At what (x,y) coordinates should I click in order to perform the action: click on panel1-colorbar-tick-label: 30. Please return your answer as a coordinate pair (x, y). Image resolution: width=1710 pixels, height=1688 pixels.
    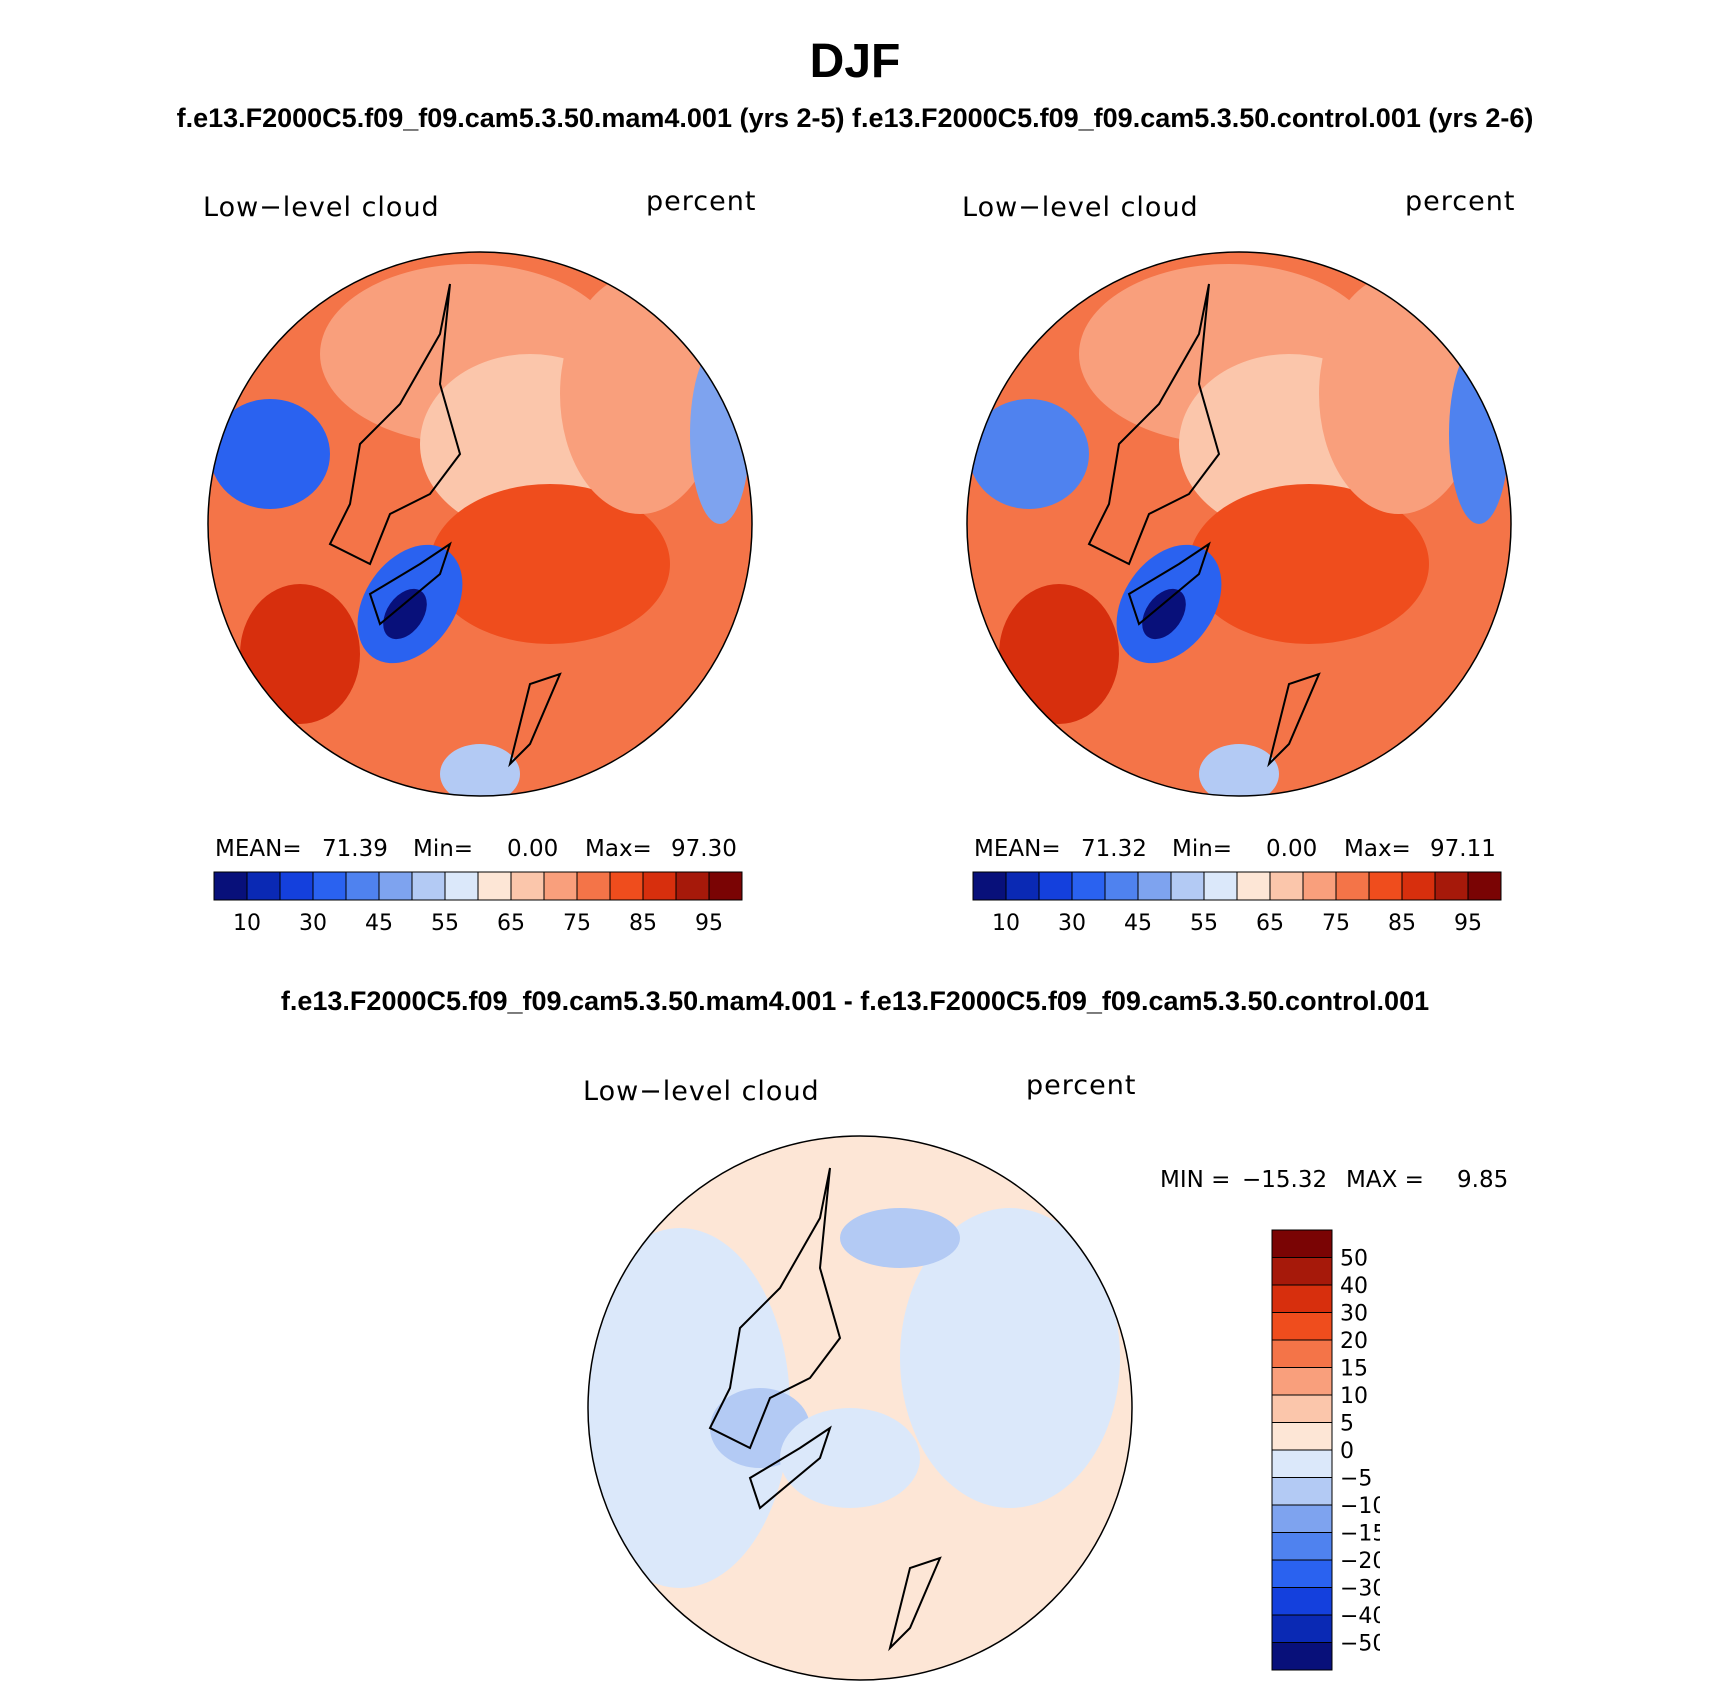
    Looking at the image, I should click on (313, 923).